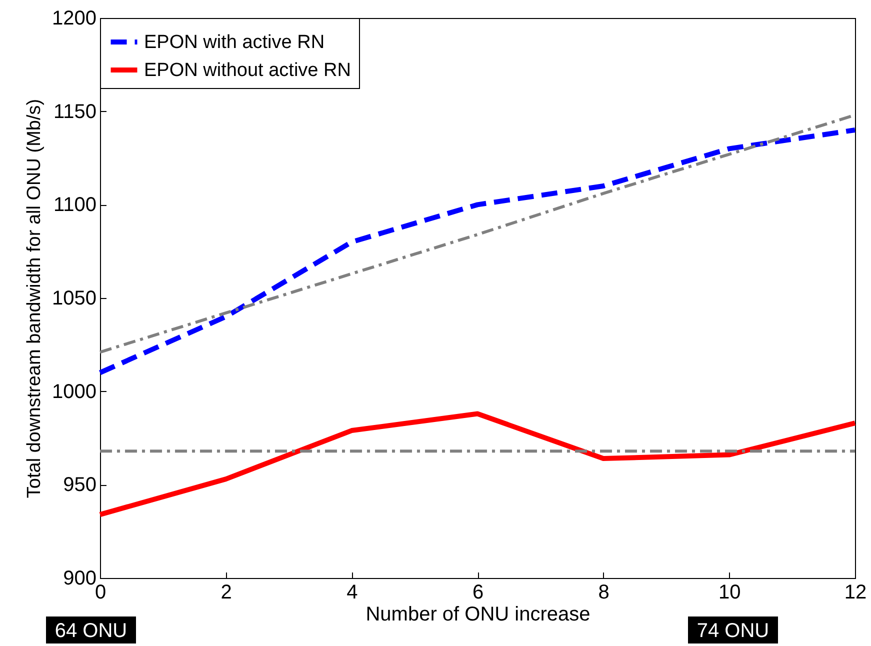  I want to click on y-tick-label: 1100, so click(74, 205).